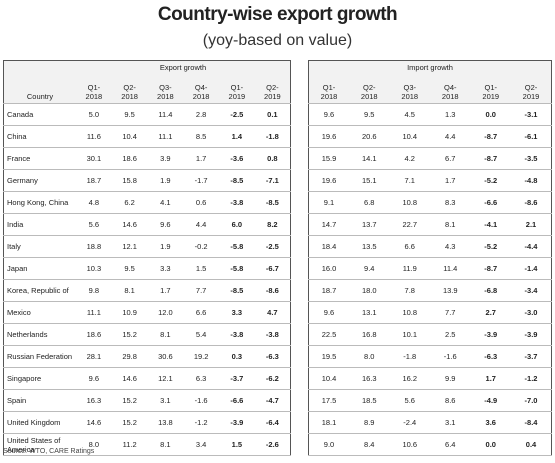  Describe the element at coordinates (328, 290) in the screenshot. I see `value-cell: 18.7` at that location.